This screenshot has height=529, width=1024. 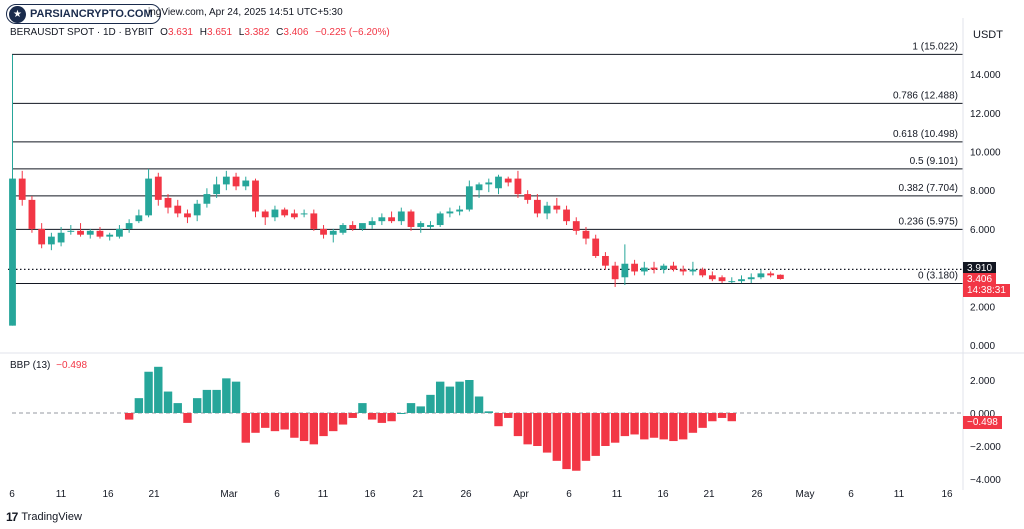 I want to click on published-info: ingView.com, Apr 24, 2025 14:51 UTC+5:30, so click(x=245, y=12).